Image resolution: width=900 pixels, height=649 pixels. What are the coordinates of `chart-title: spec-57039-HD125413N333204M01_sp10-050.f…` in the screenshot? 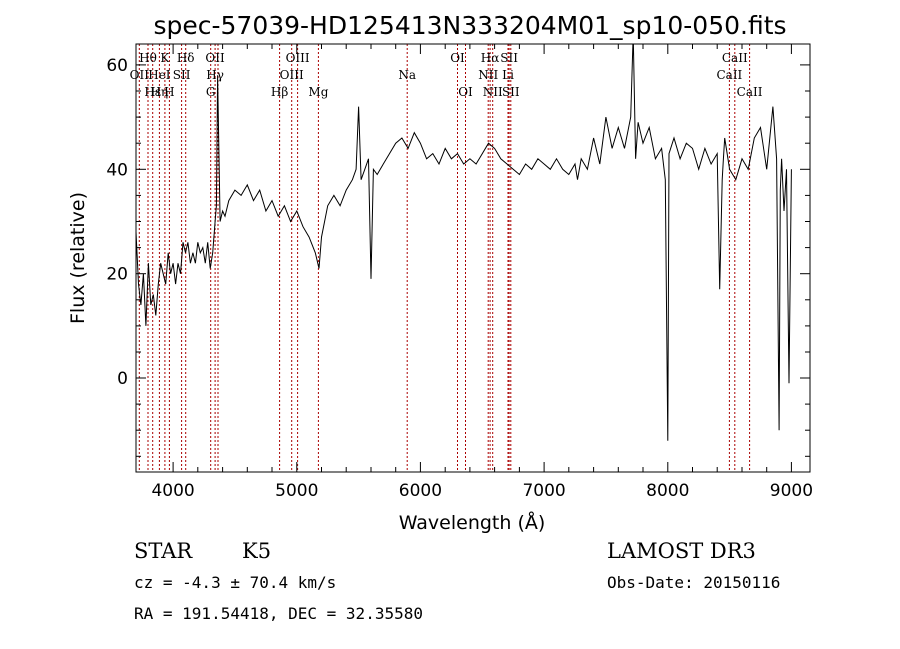 It's located at (469, 25).